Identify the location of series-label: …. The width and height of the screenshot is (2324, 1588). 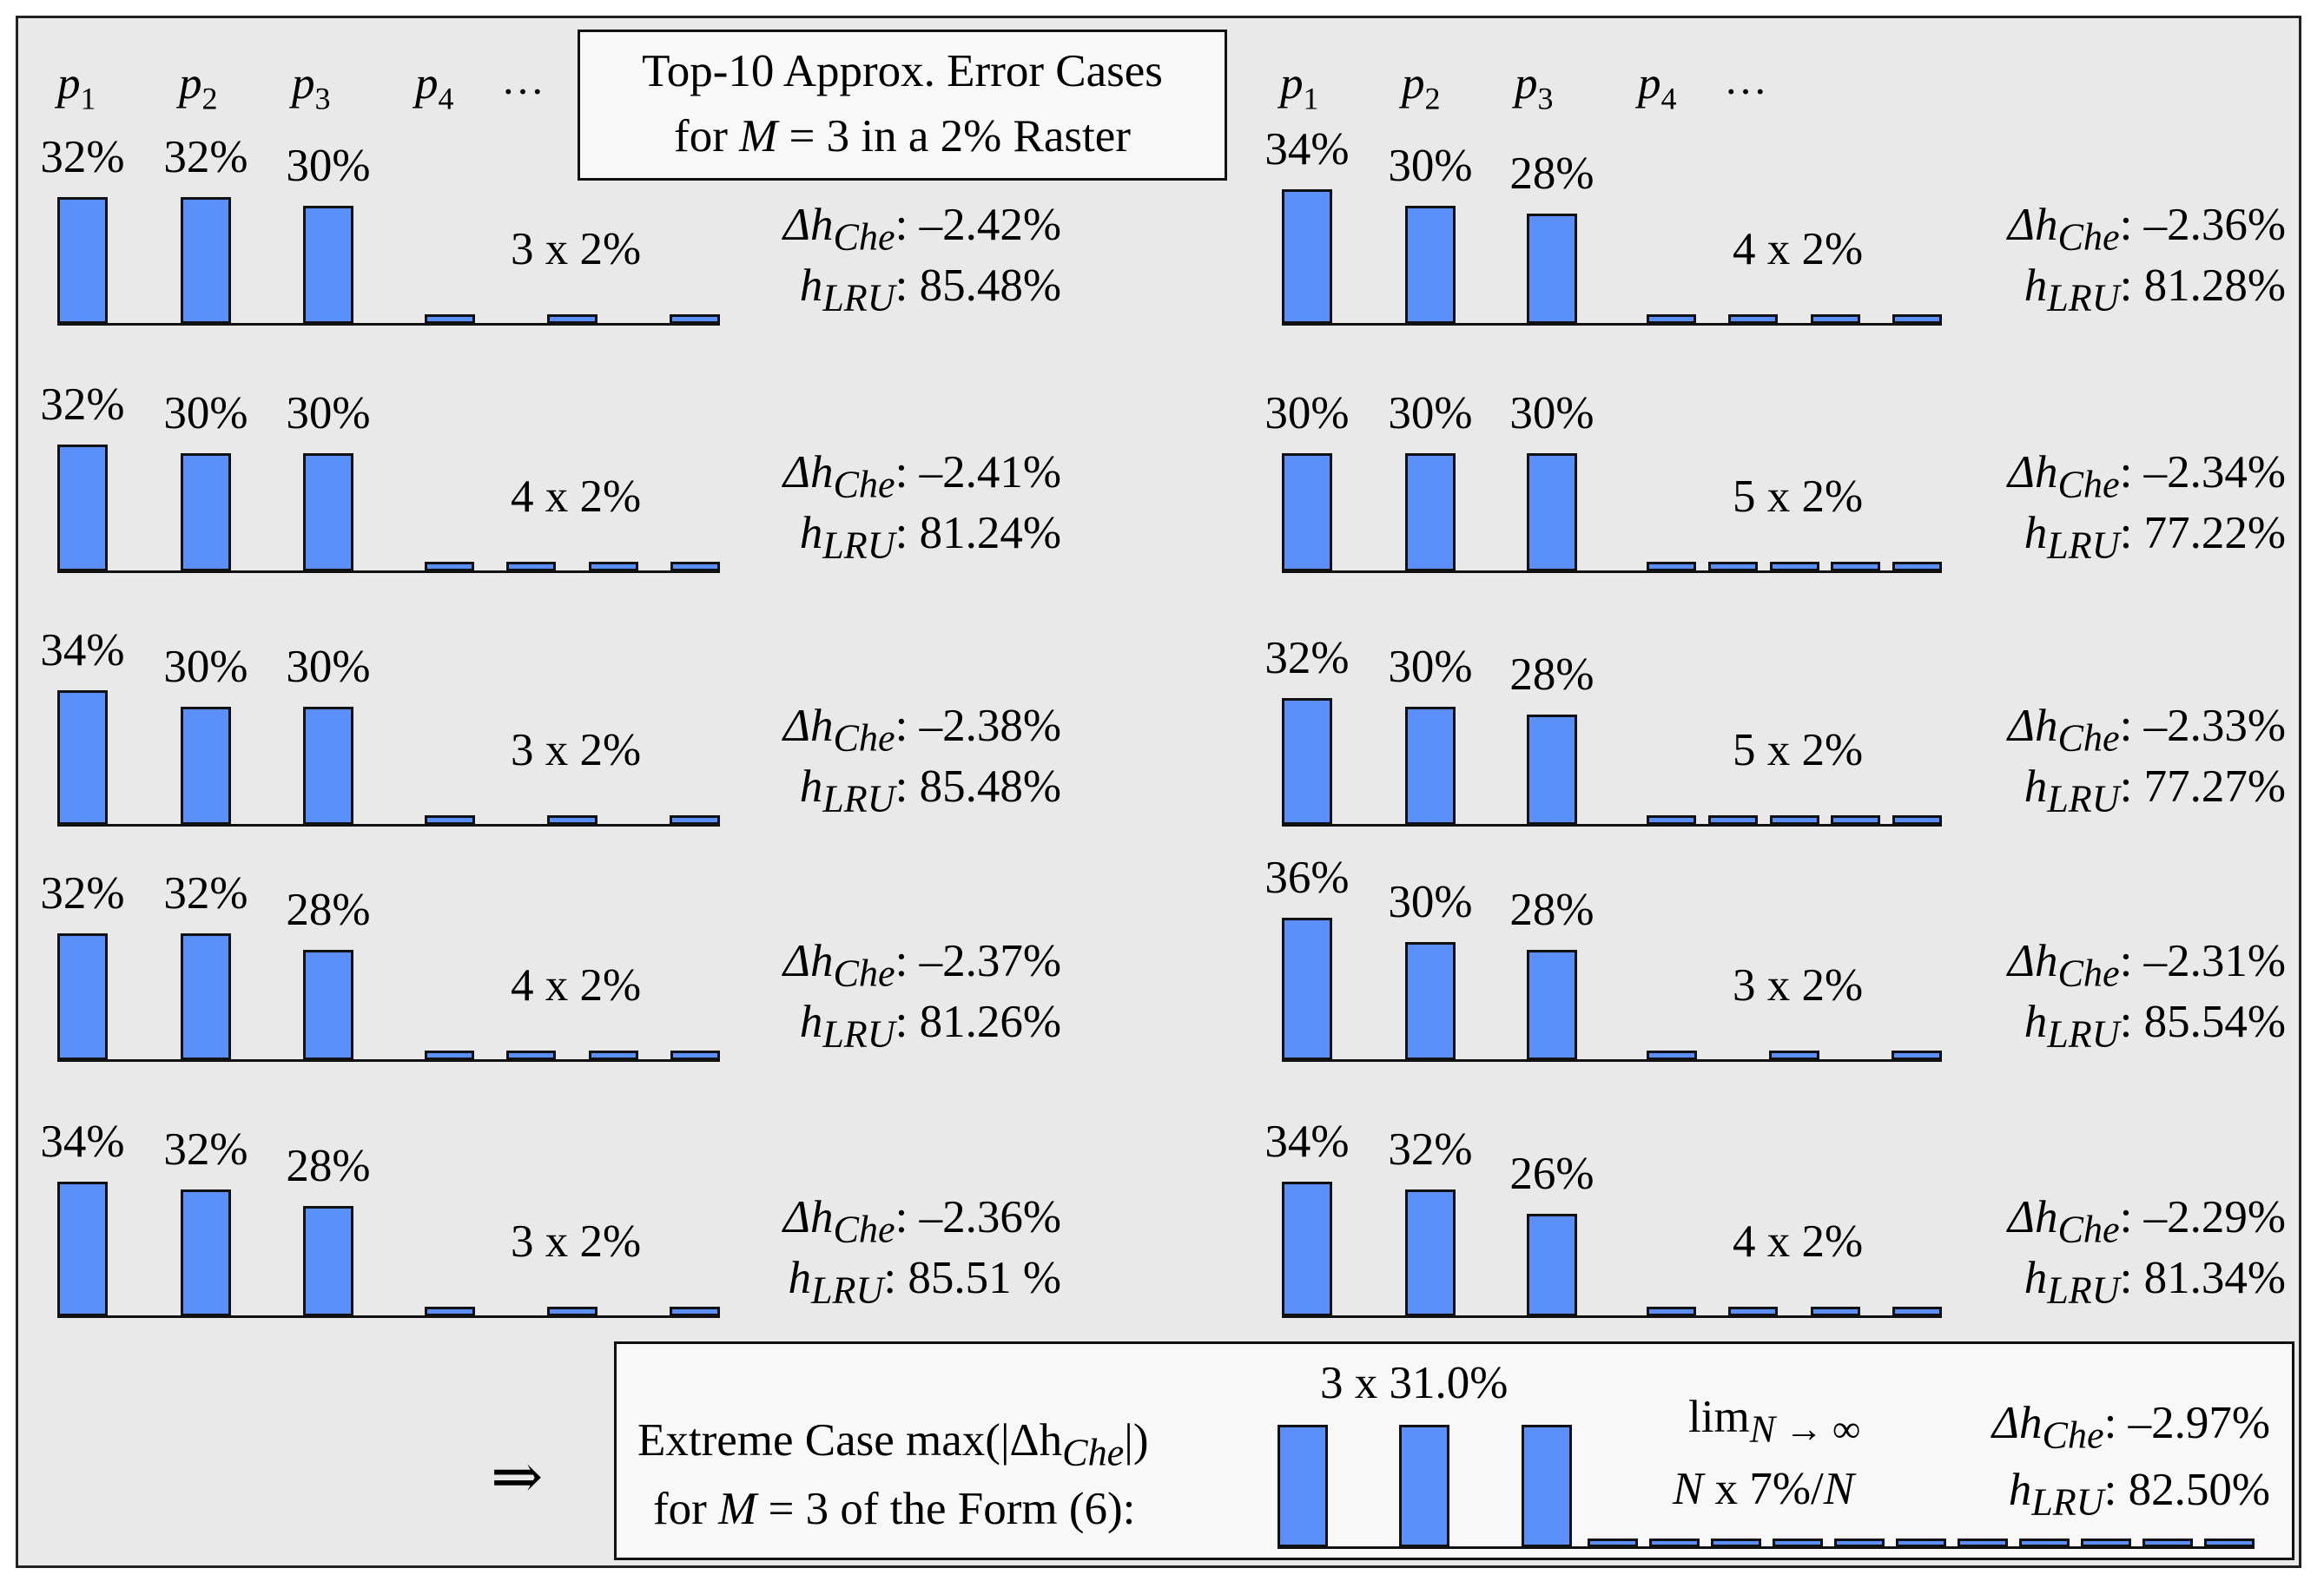
(523, 79).